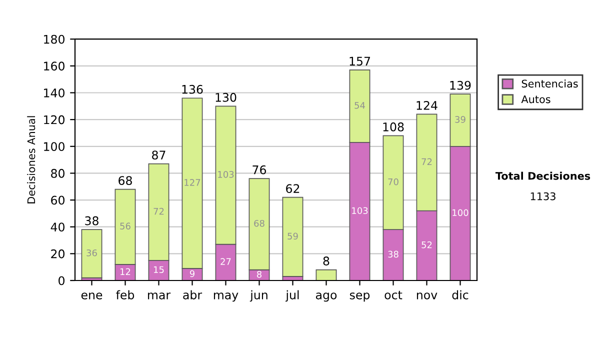 The height and width of the screenshot is (340, 600). I want to click on total-label: 8, so click(326, 261).